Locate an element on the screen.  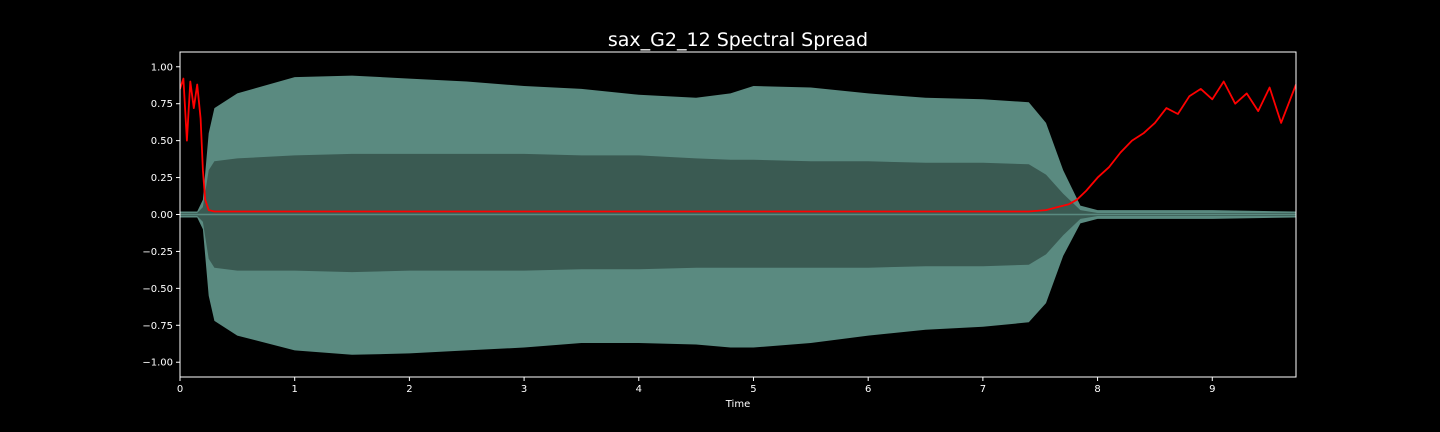
x-tick-label: 5 is located at coordinates (753, 389).